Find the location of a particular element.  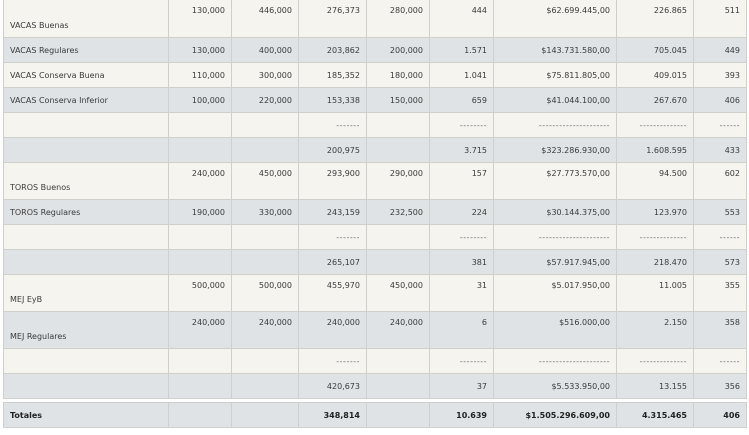

dash-cell: -------------- is located at coordinates (655, 361).